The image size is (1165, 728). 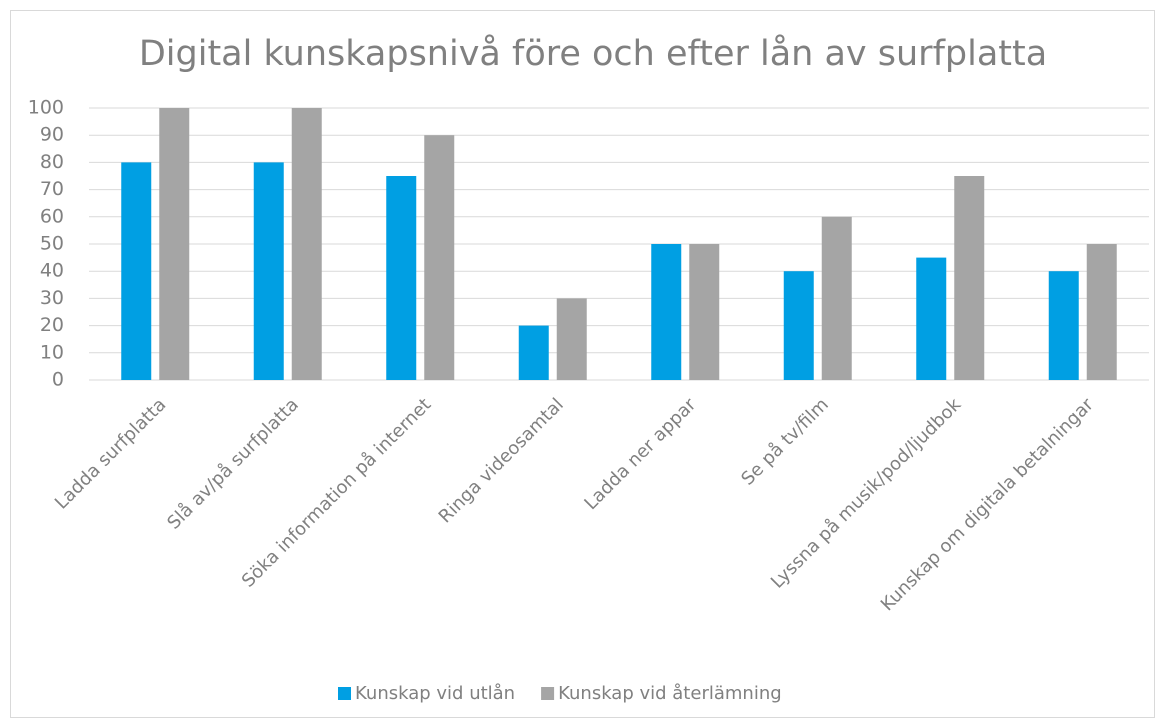 I want to click on y-tick-label: 20, so click(x=52, y=325).